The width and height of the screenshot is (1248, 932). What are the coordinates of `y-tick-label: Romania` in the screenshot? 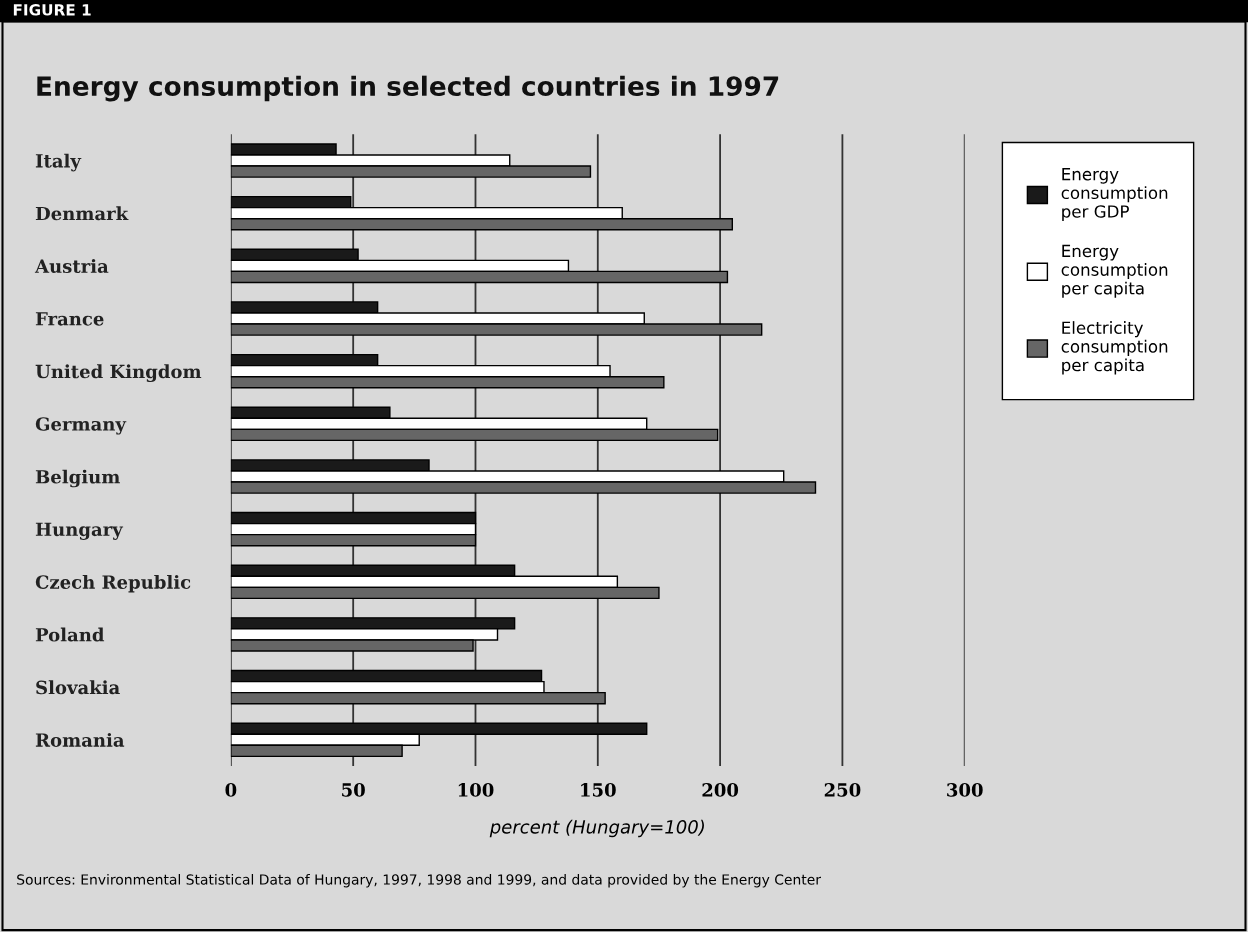 It's located at (80, 739).